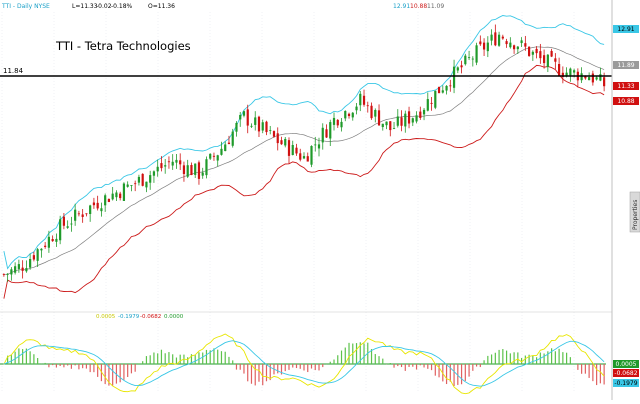 This screenshot has height=404, width=640. I want to click on lower-band-tag-label: 10.88, so click(625, 101).